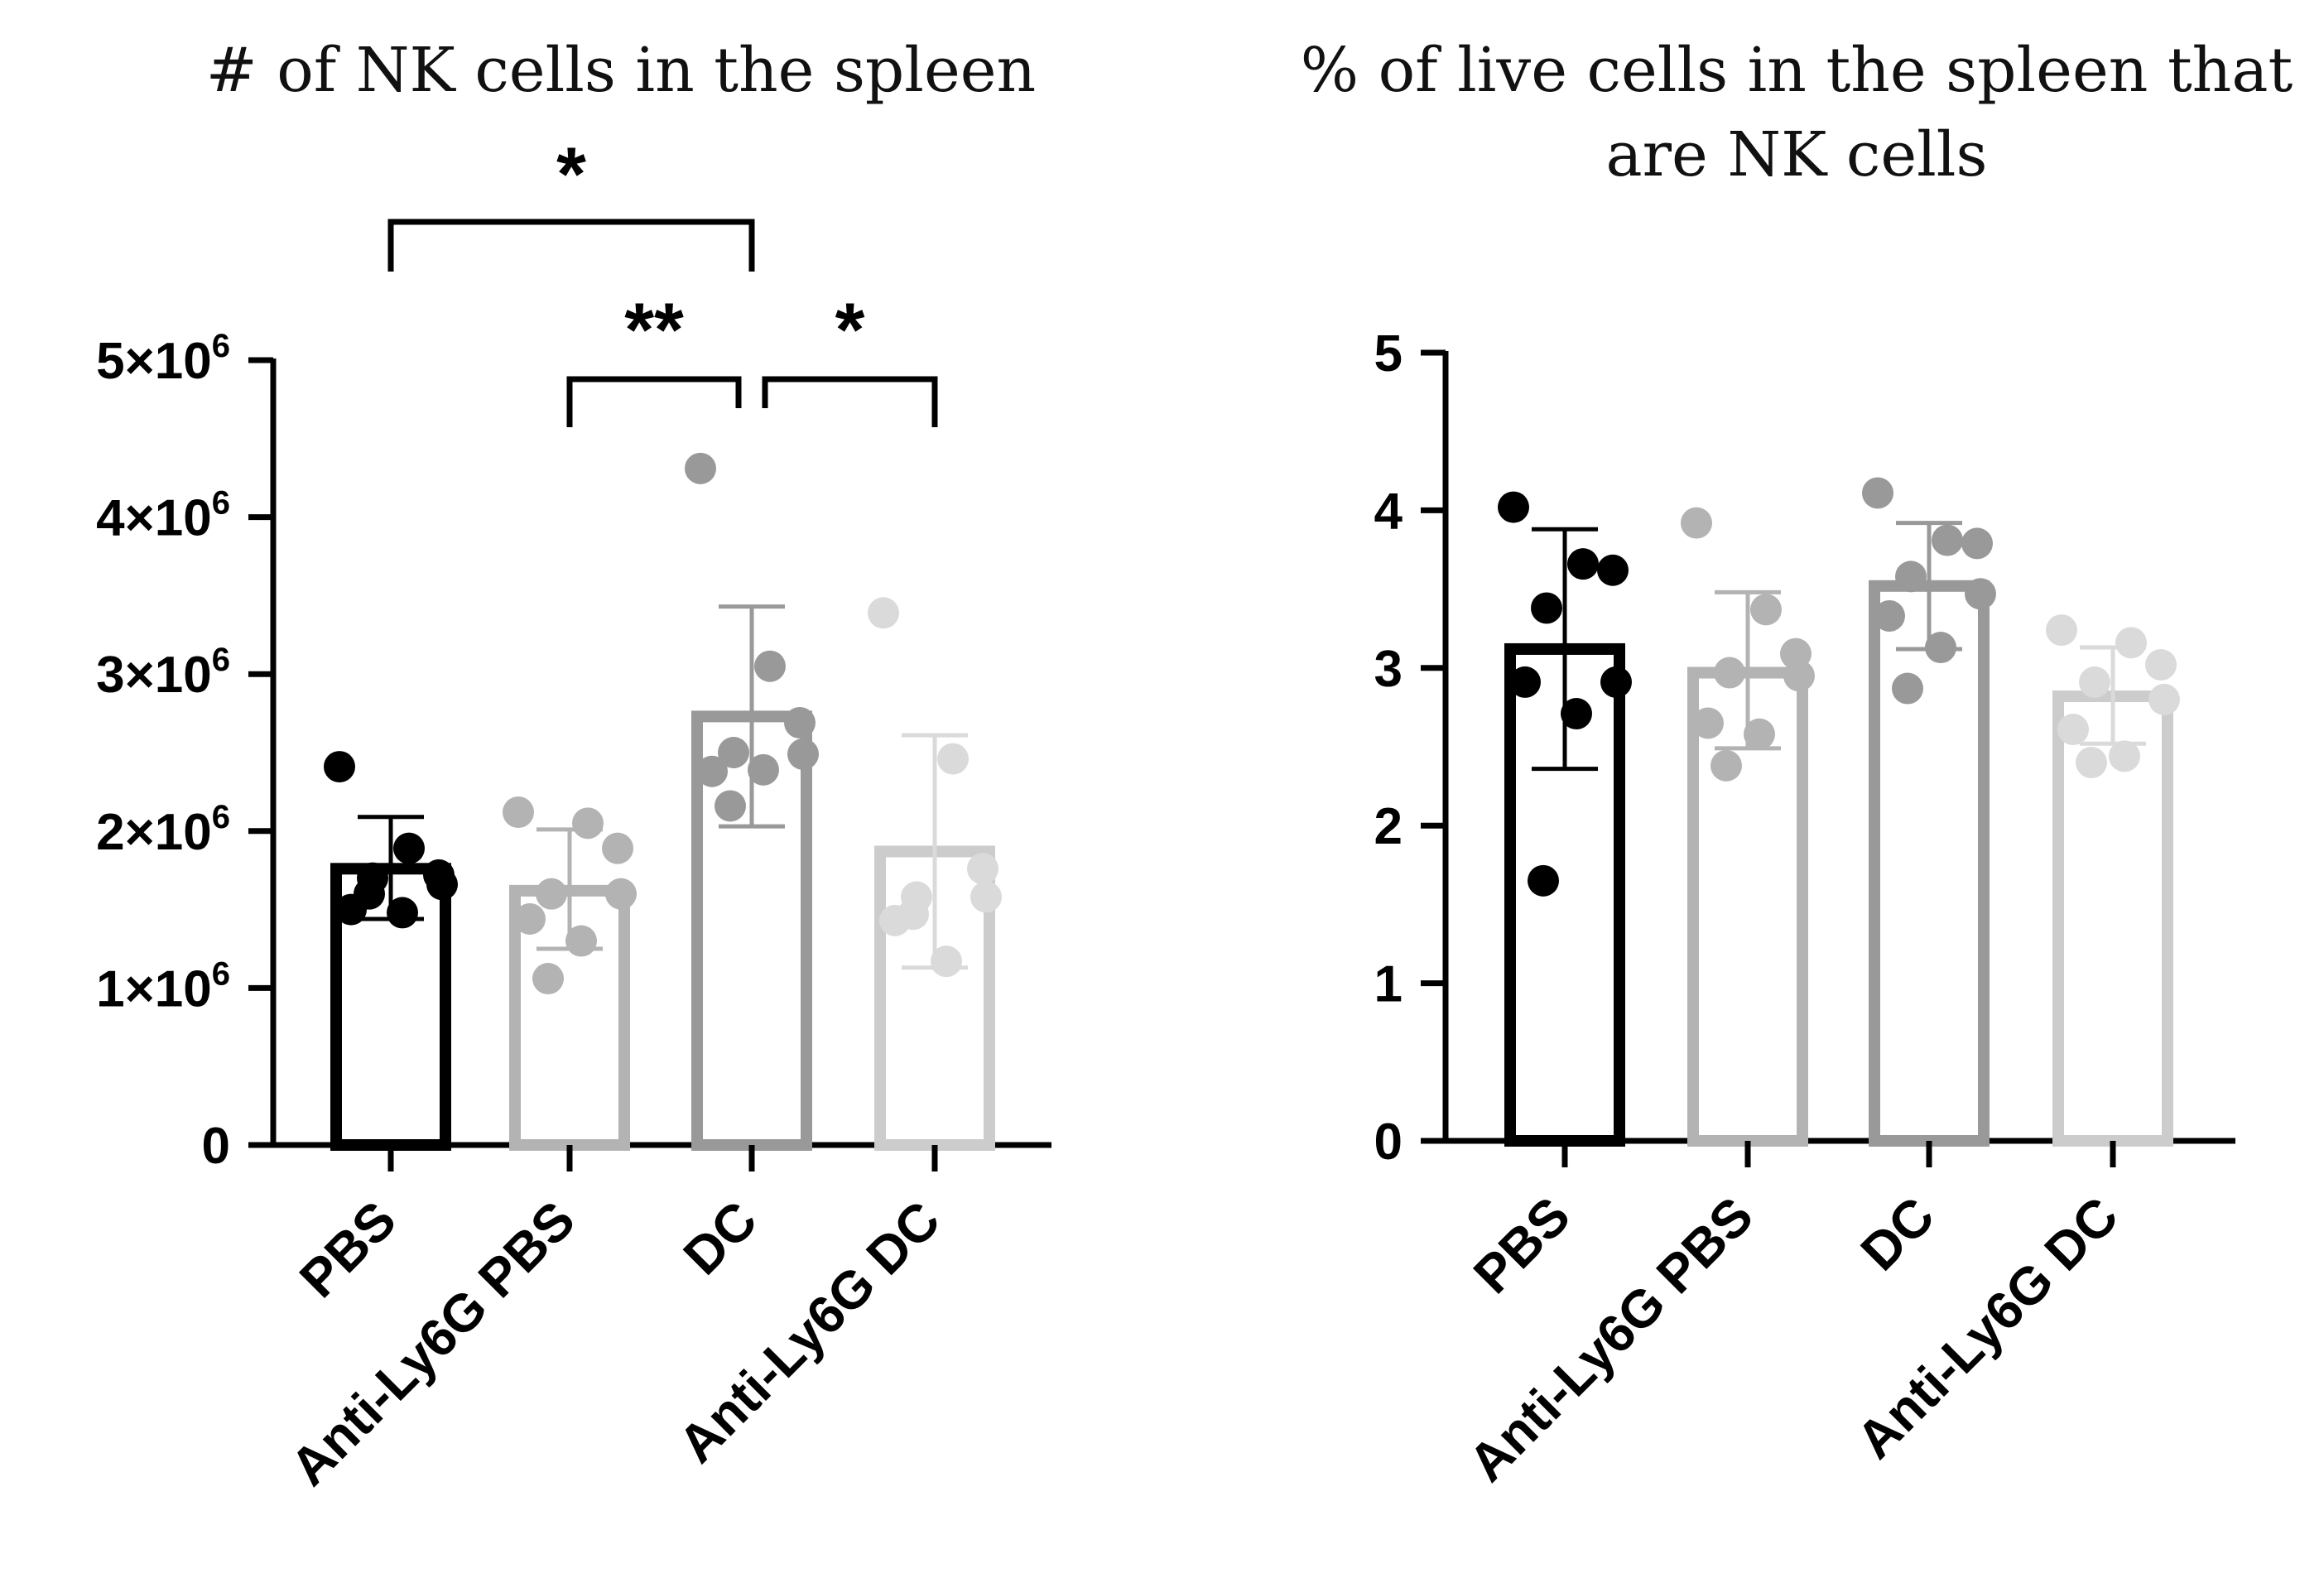 The height and width of the screenshot is (1578, 2324). I want to click on y-tick-label: 5, so click(1388, 354).